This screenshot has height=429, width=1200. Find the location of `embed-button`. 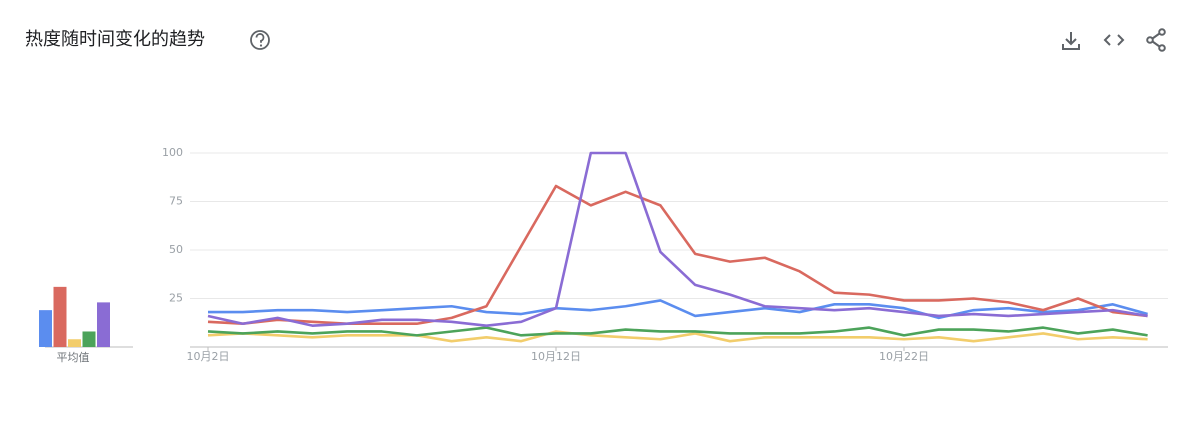

embed-button is located at coordinates (1114, 40).